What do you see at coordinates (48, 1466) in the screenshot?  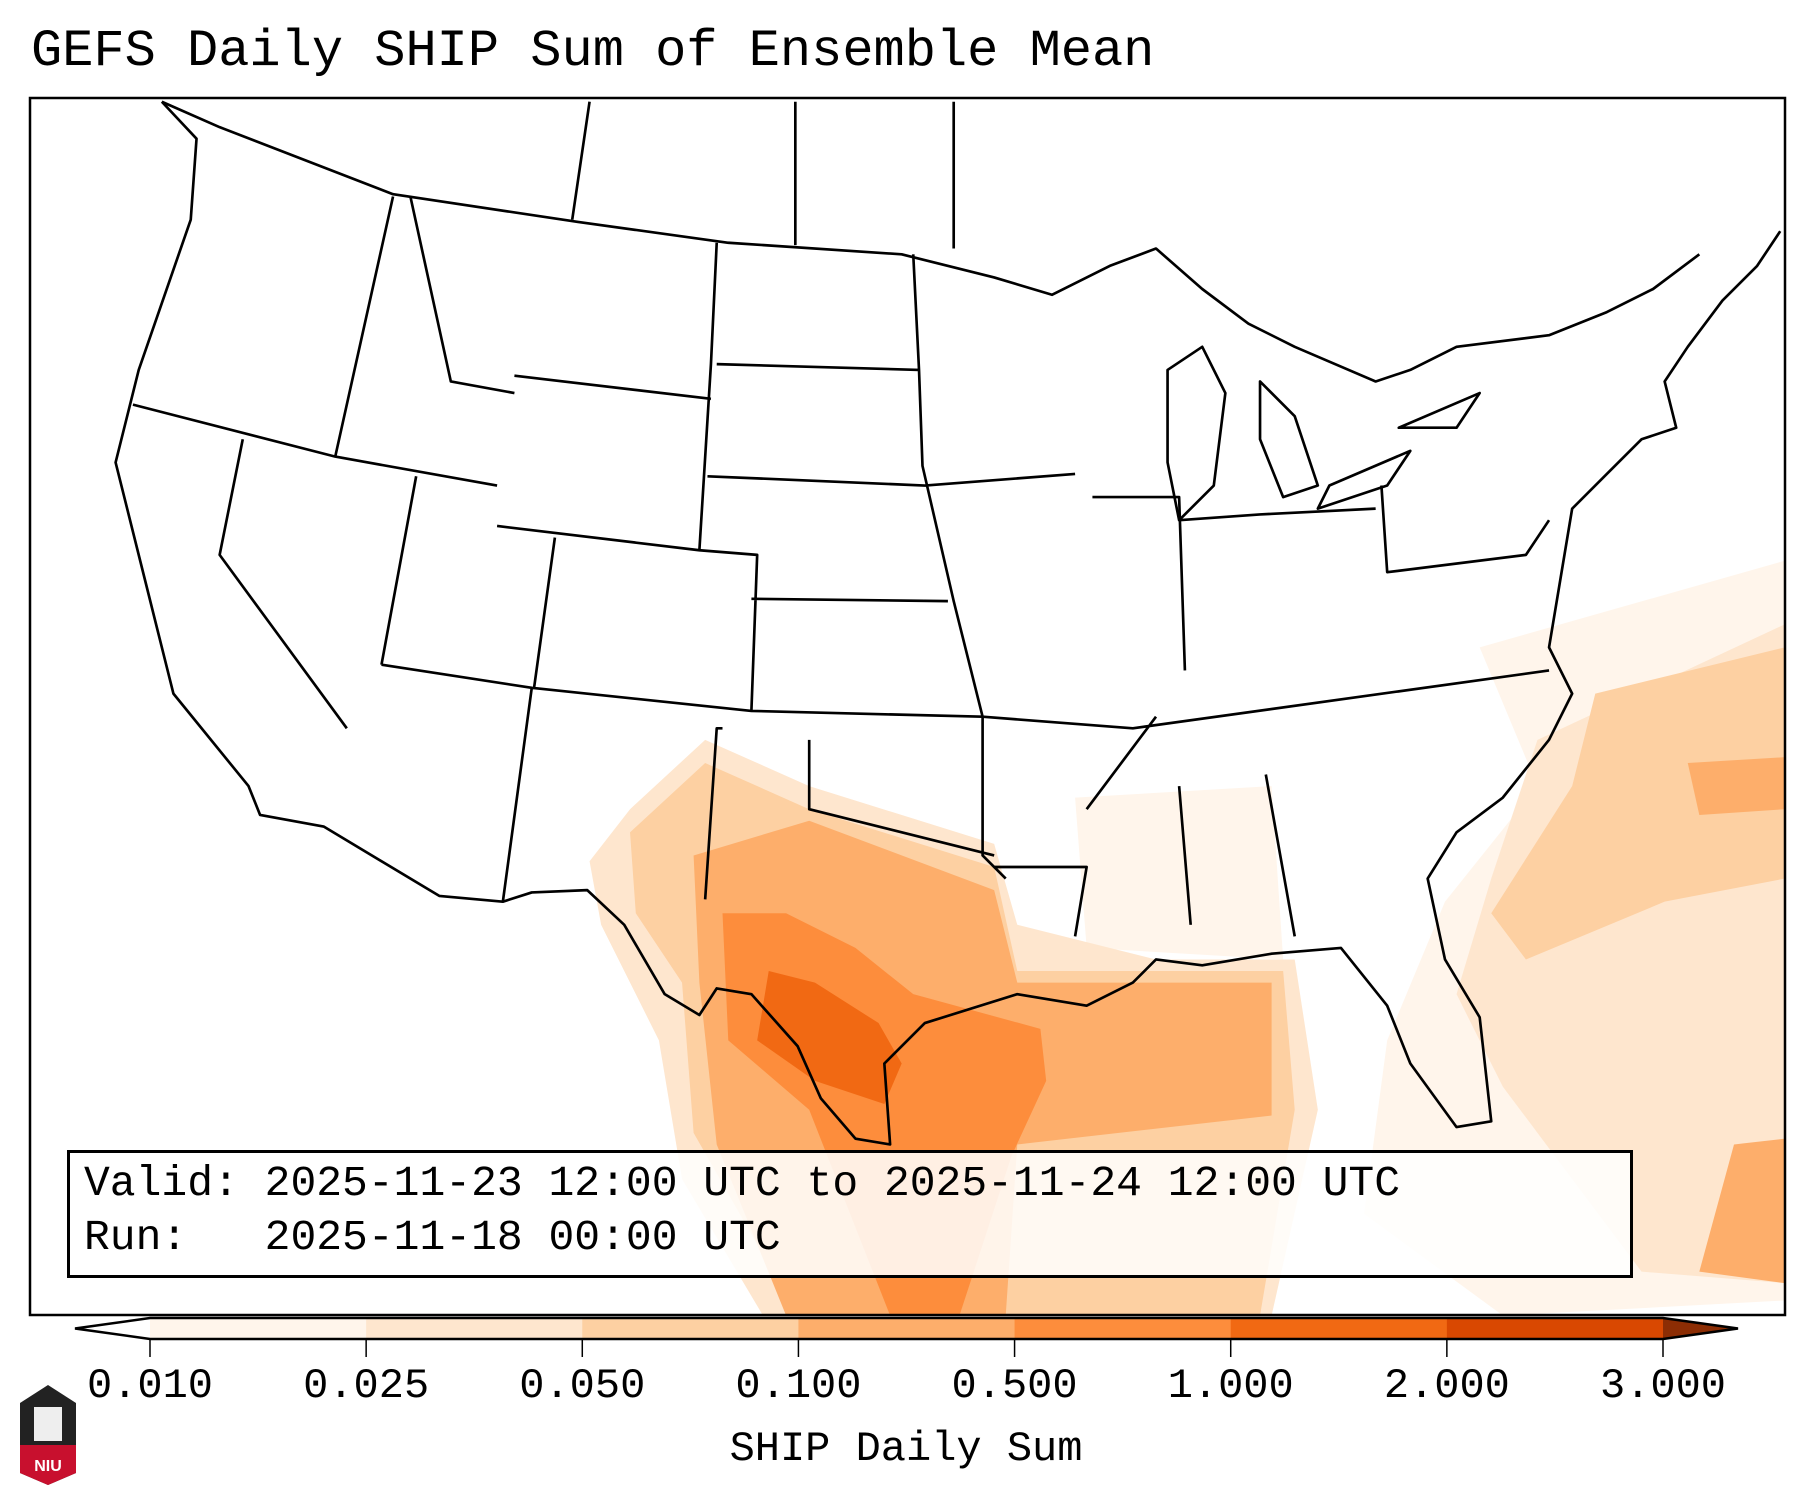 I see `svg-text: NIU` at bounding box center [48, 1466].